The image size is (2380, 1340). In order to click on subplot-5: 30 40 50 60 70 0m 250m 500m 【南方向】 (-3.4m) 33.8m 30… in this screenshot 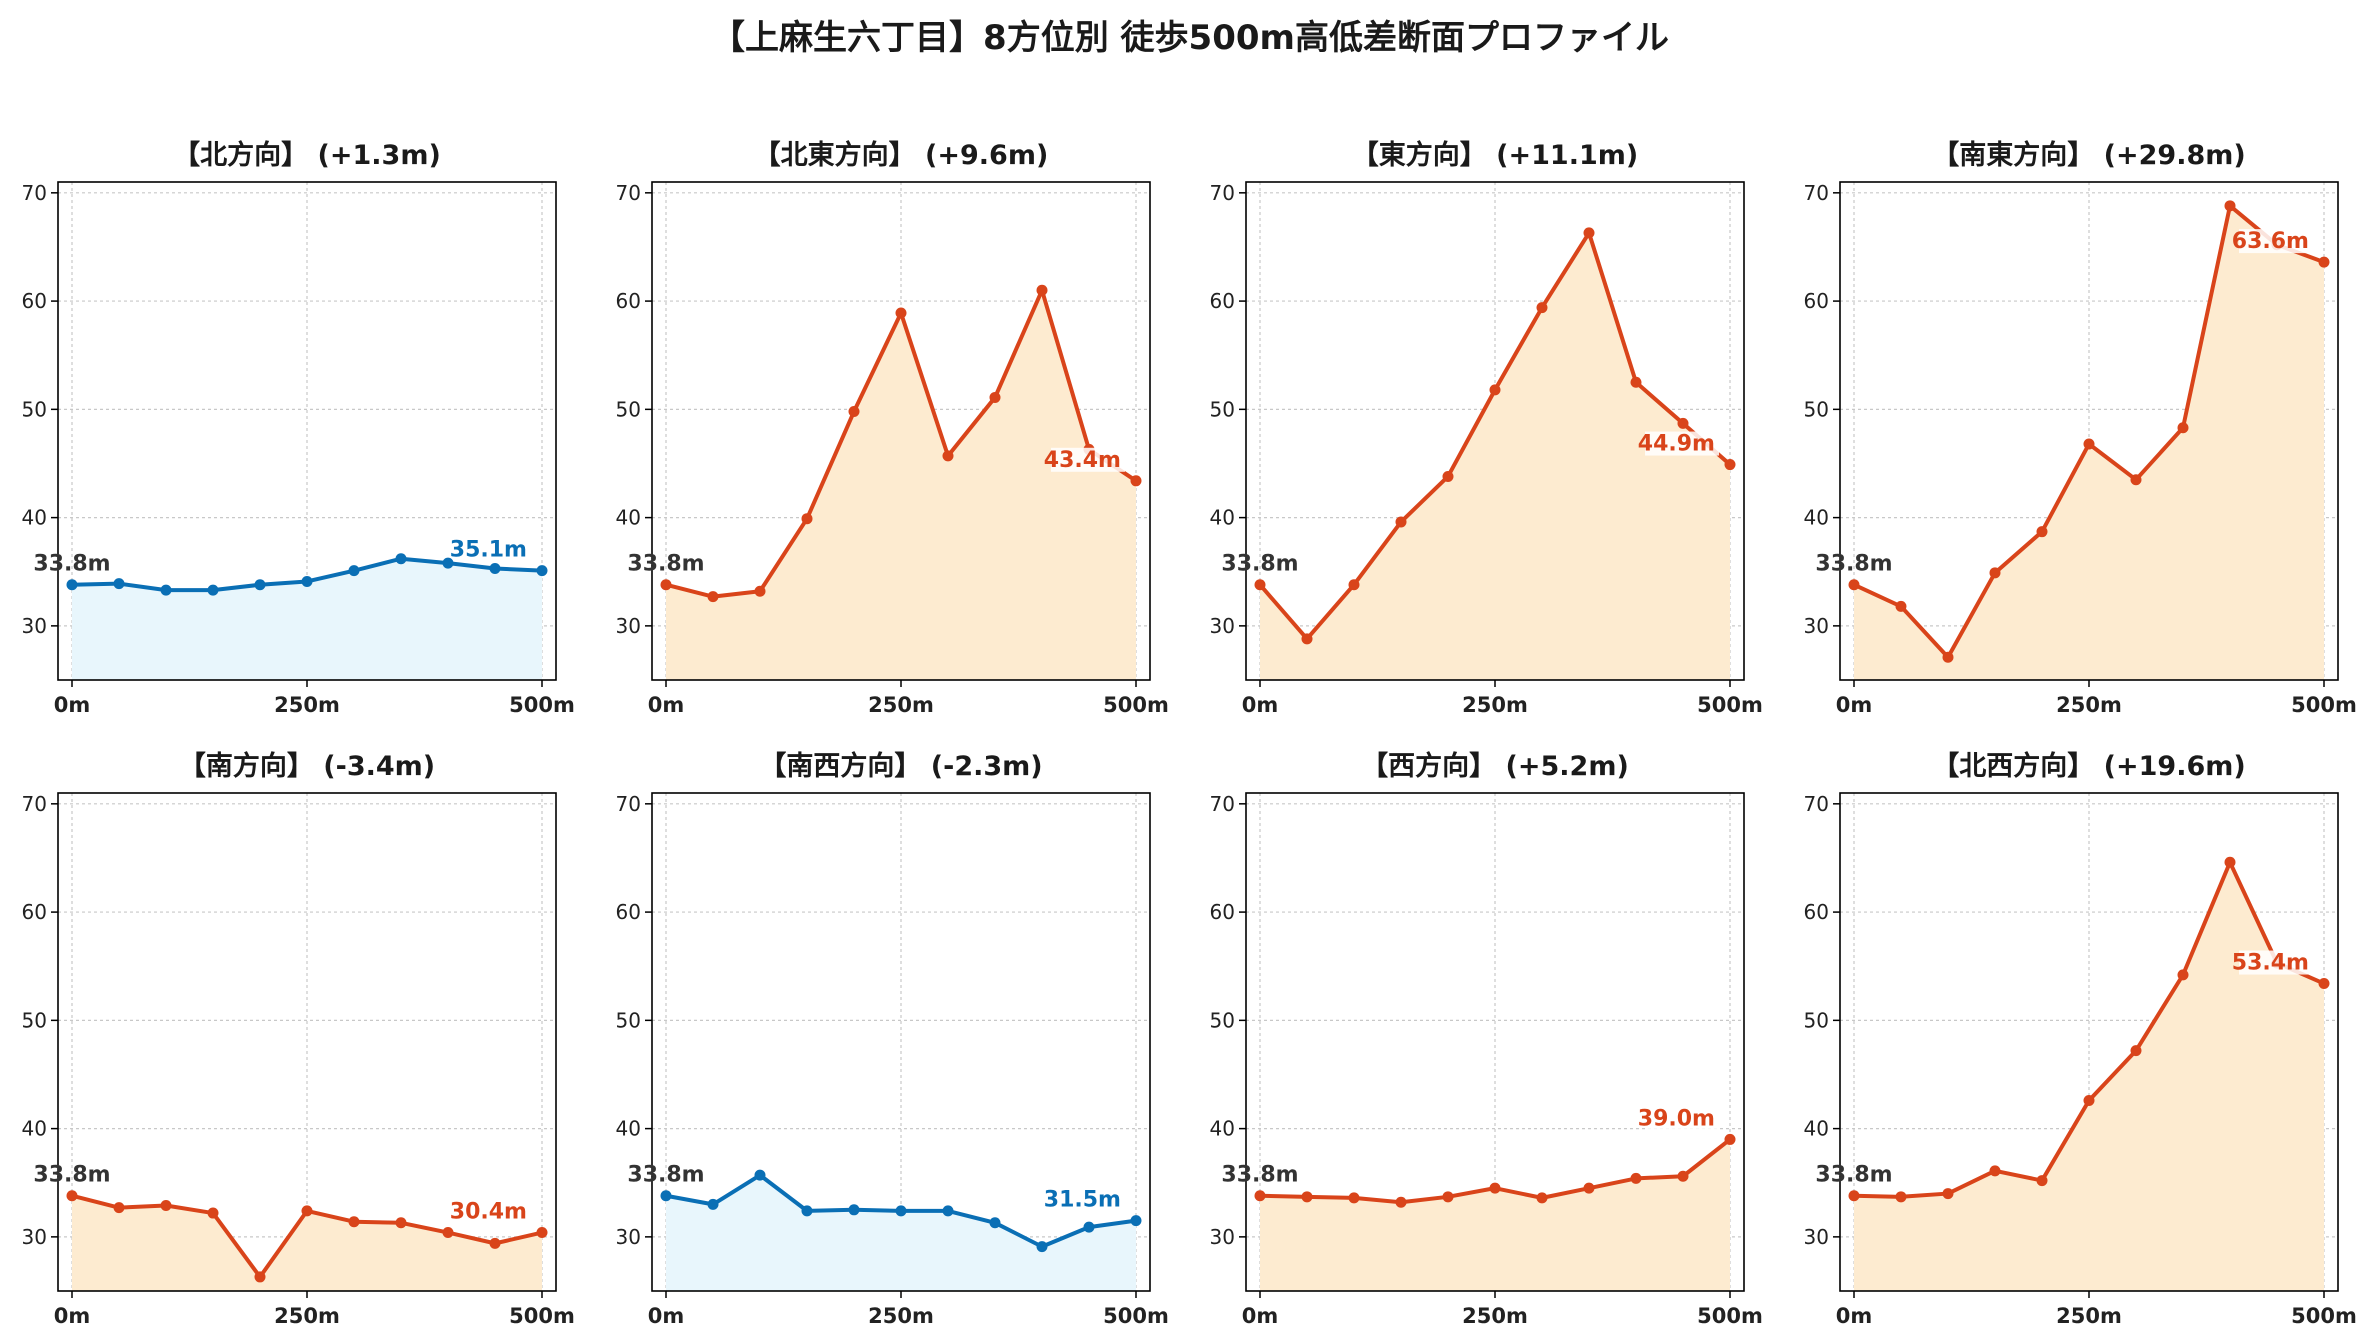, I will do `click(298, 1039)`.